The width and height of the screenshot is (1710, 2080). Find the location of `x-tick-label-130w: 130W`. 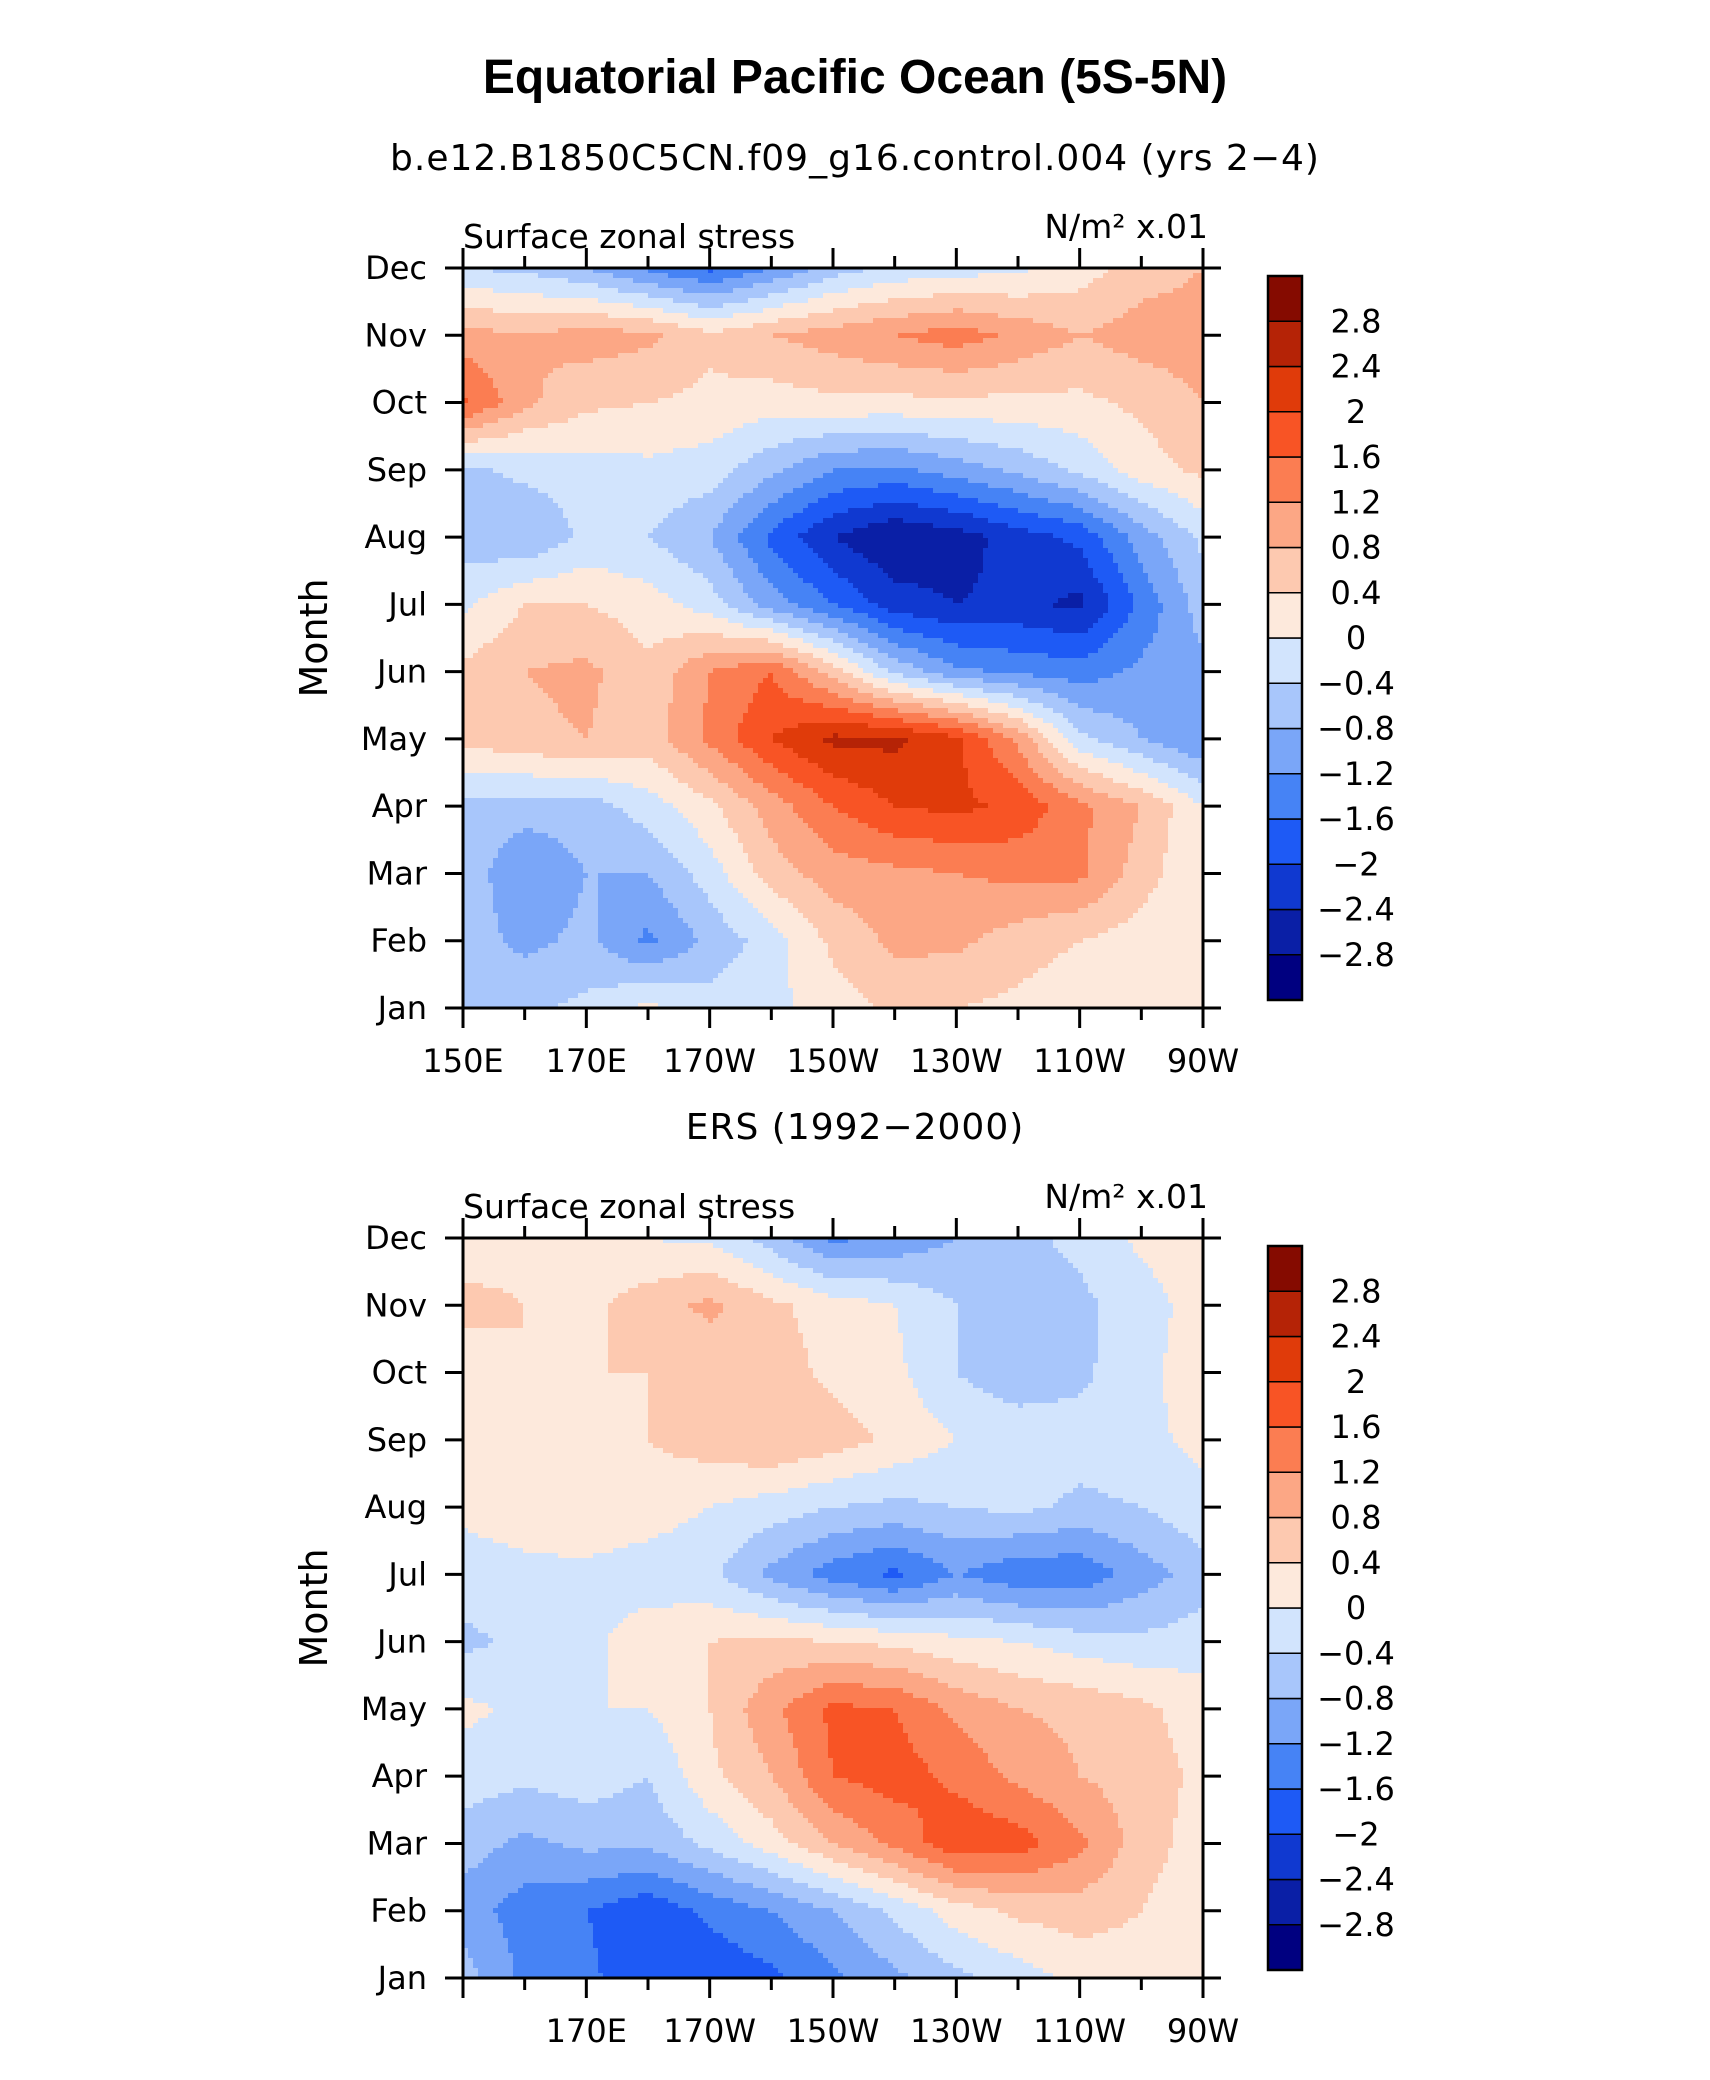

x-tick-label-130w: 130W is located at coordinates (956, 2031).